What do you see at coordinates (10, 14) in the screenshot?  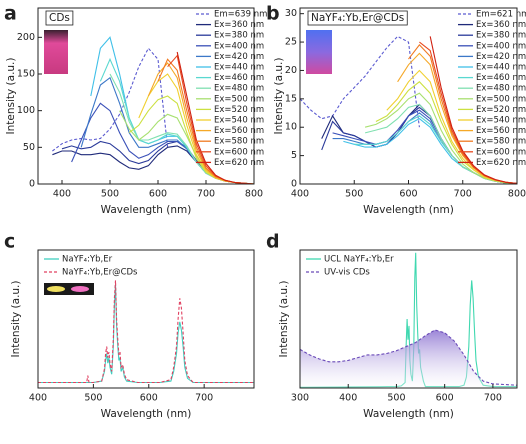 I see `panel-label: a` at bounding box center [10, 14].